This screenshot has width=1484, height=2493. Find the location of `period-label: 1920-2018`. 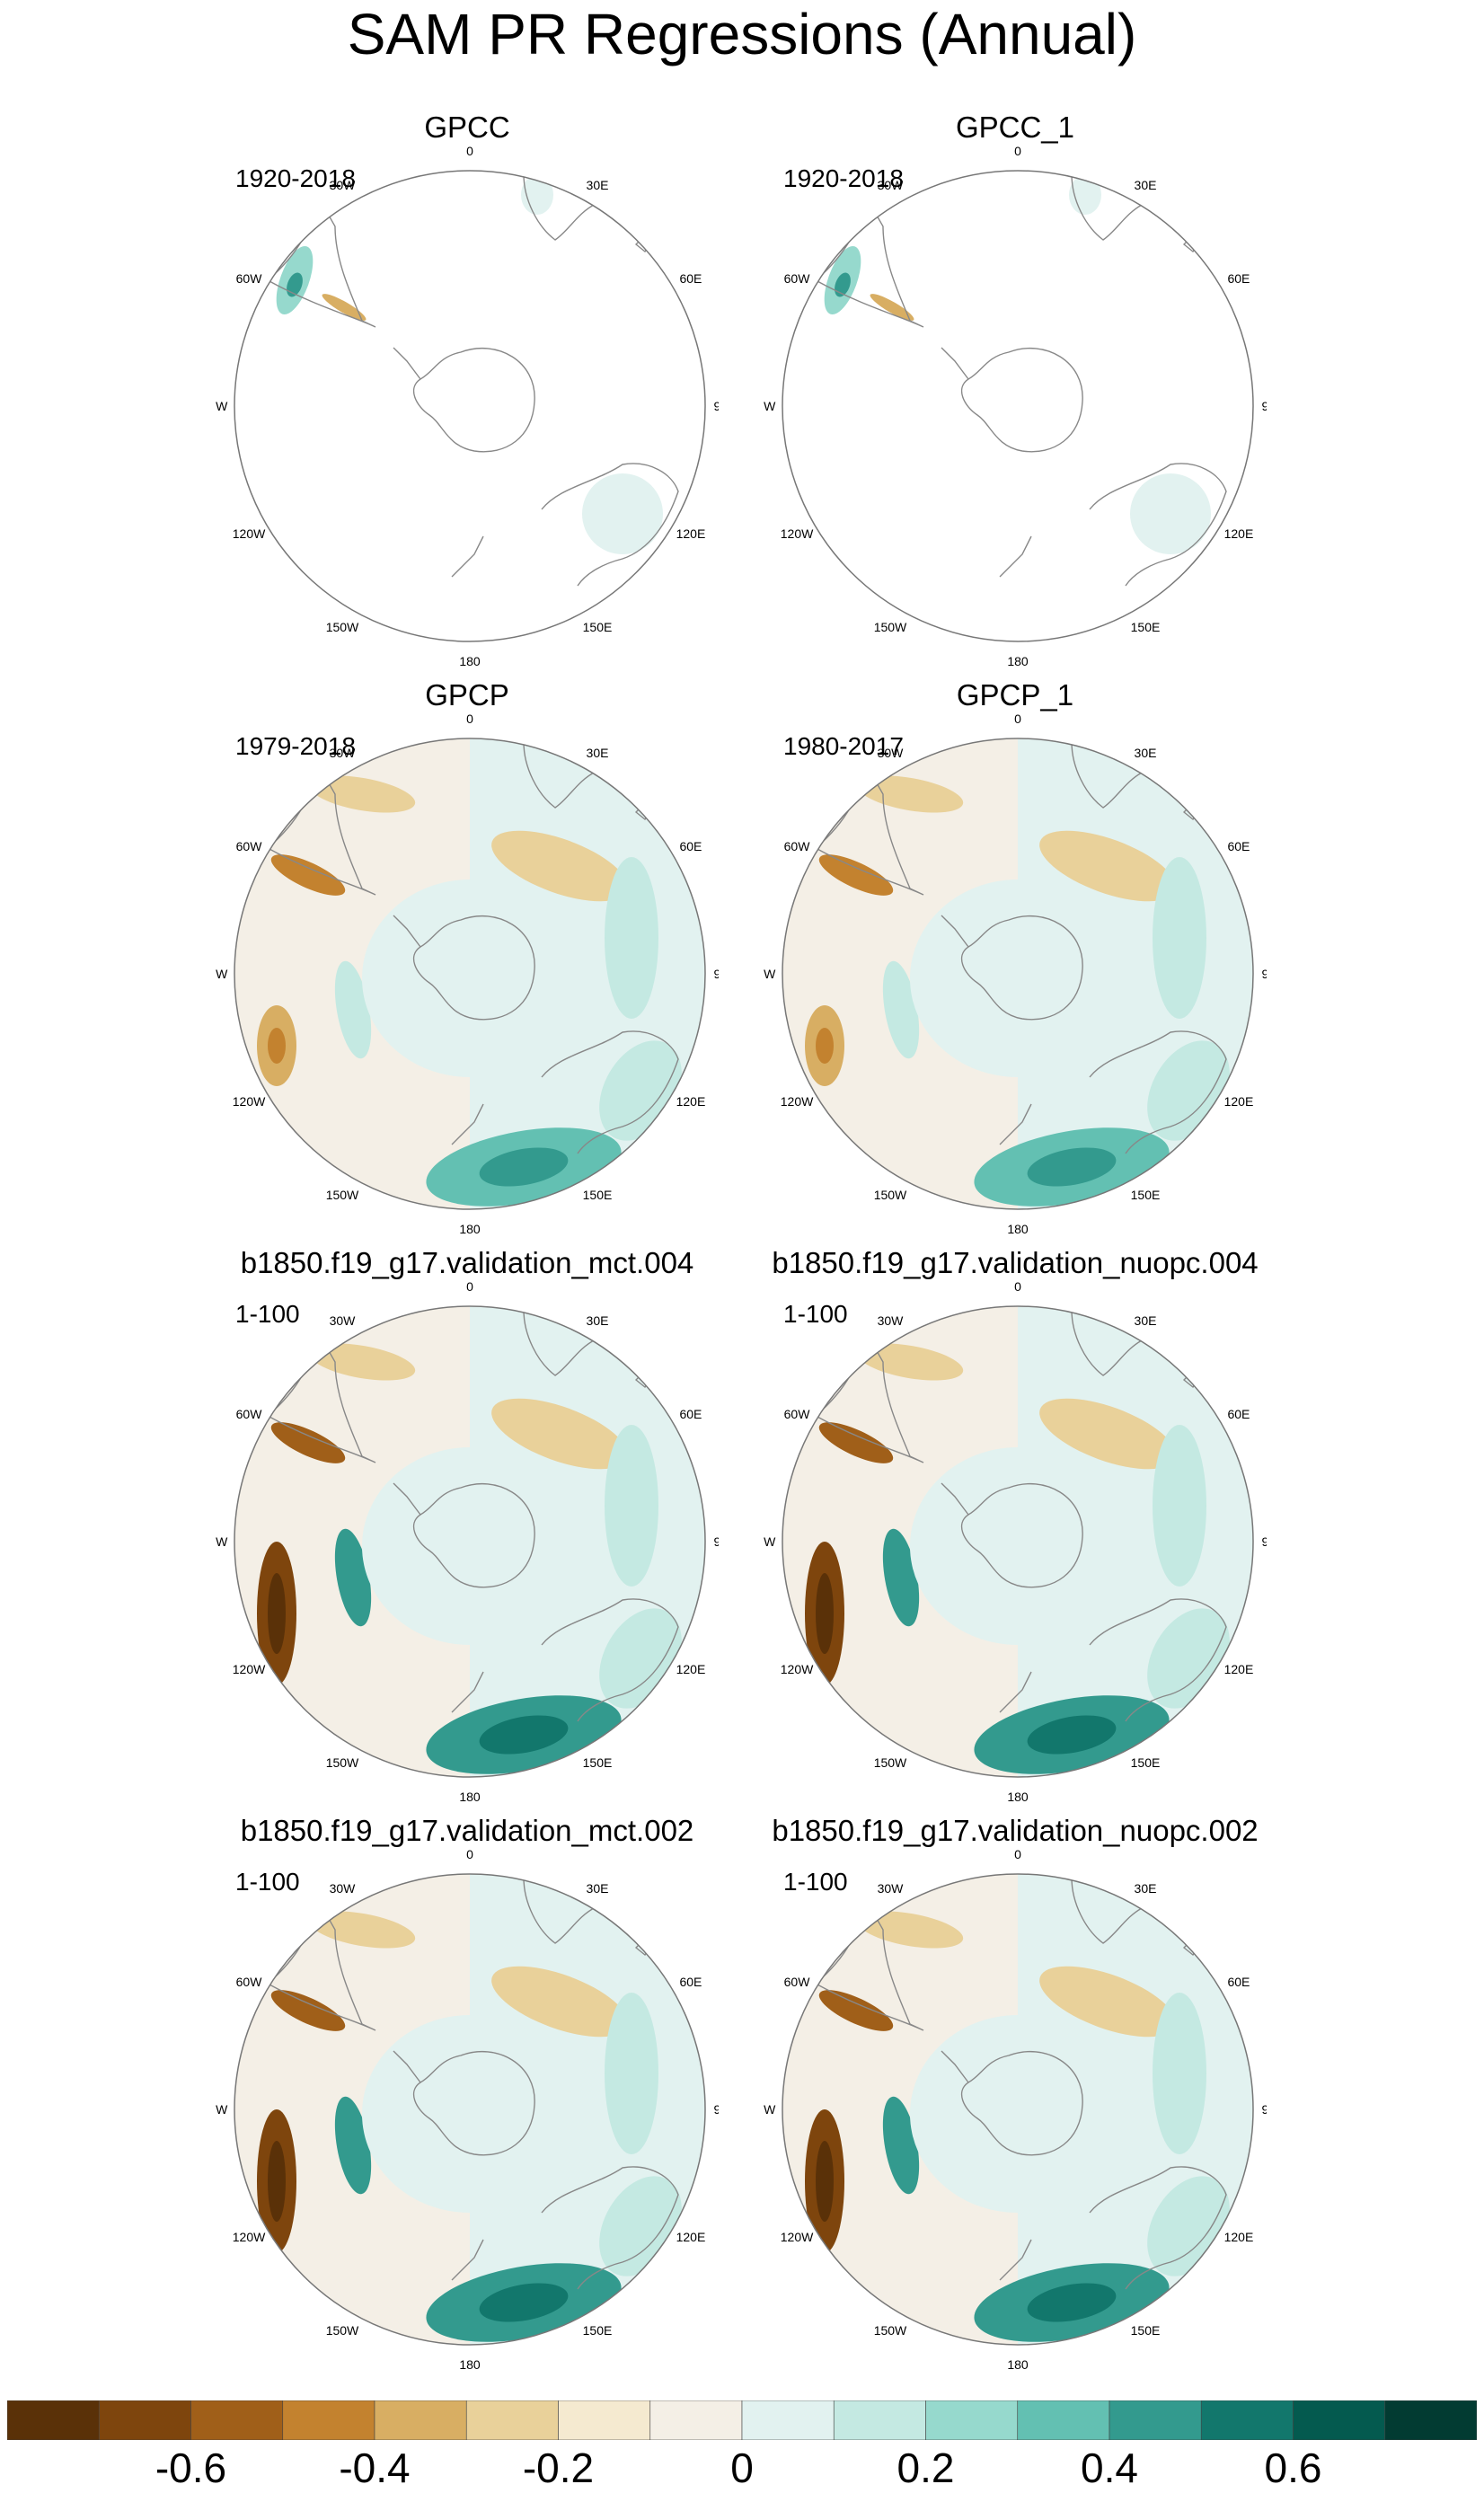

period-label: 1920-2018 is located at coordinates (843, 178).